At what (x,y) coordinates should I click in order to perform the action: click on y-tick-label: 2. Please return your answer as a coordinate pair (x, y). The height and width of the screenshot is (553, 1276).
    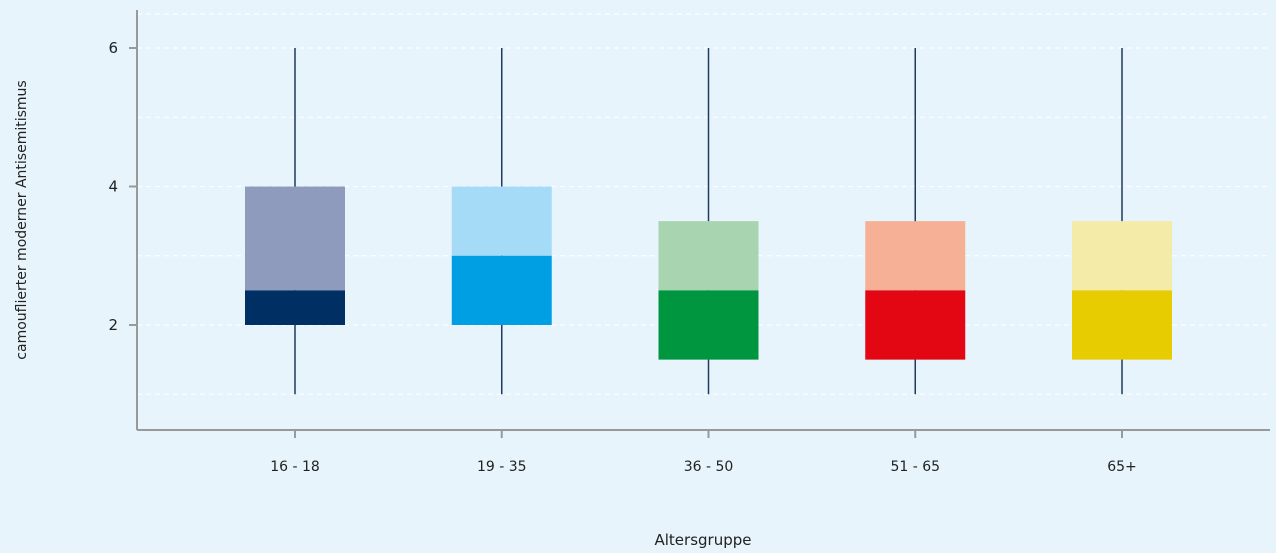
    Looking at the image, I should click on (113, 325).